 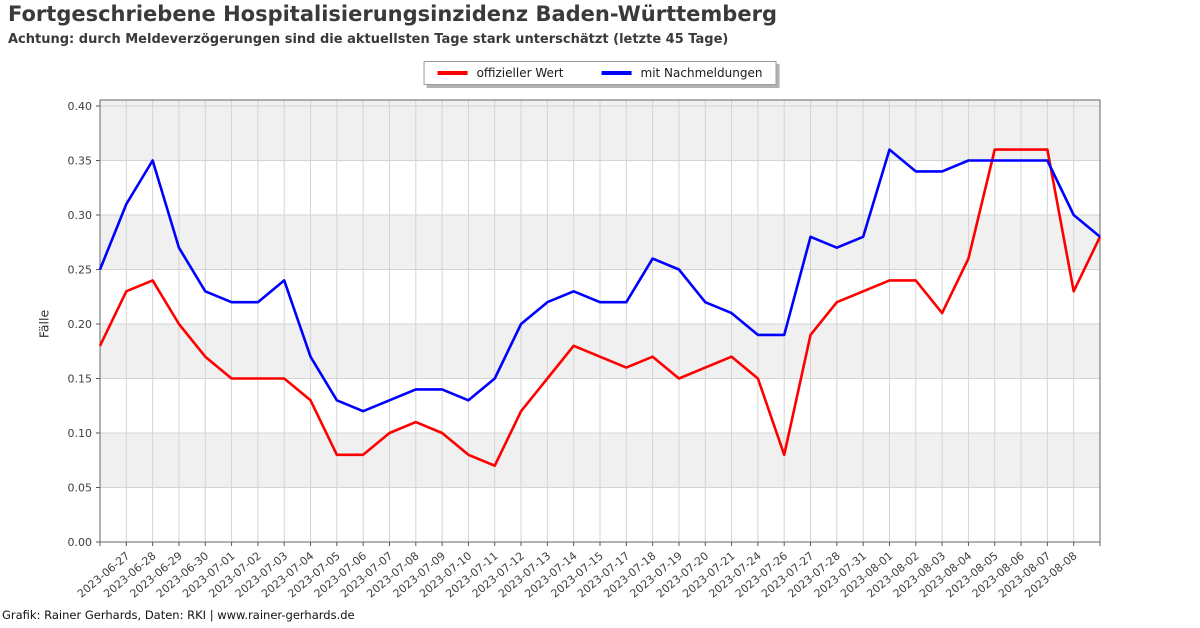 I want to click on legend-item-mit-nachmeldungen: mit Nachmeldungen, so click(x=682, y=73).